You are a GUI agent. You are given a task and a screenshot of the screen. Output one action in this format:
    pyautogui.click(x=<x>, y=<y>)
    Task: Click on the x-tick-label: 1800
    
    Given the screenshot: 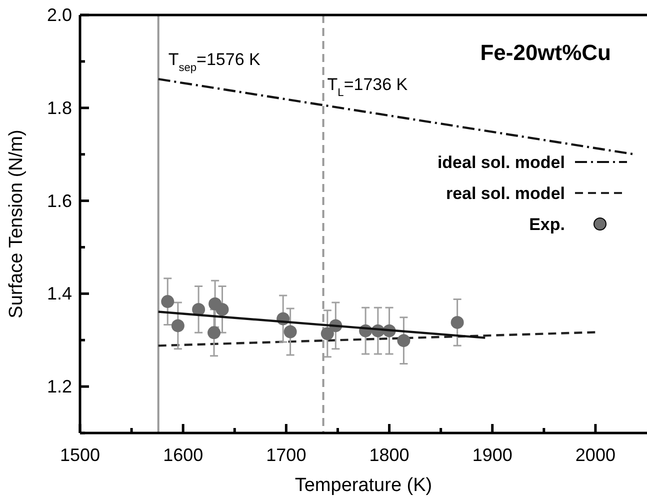 What is the action you would take?
    pyautogui.click(x=389, y=455)
    